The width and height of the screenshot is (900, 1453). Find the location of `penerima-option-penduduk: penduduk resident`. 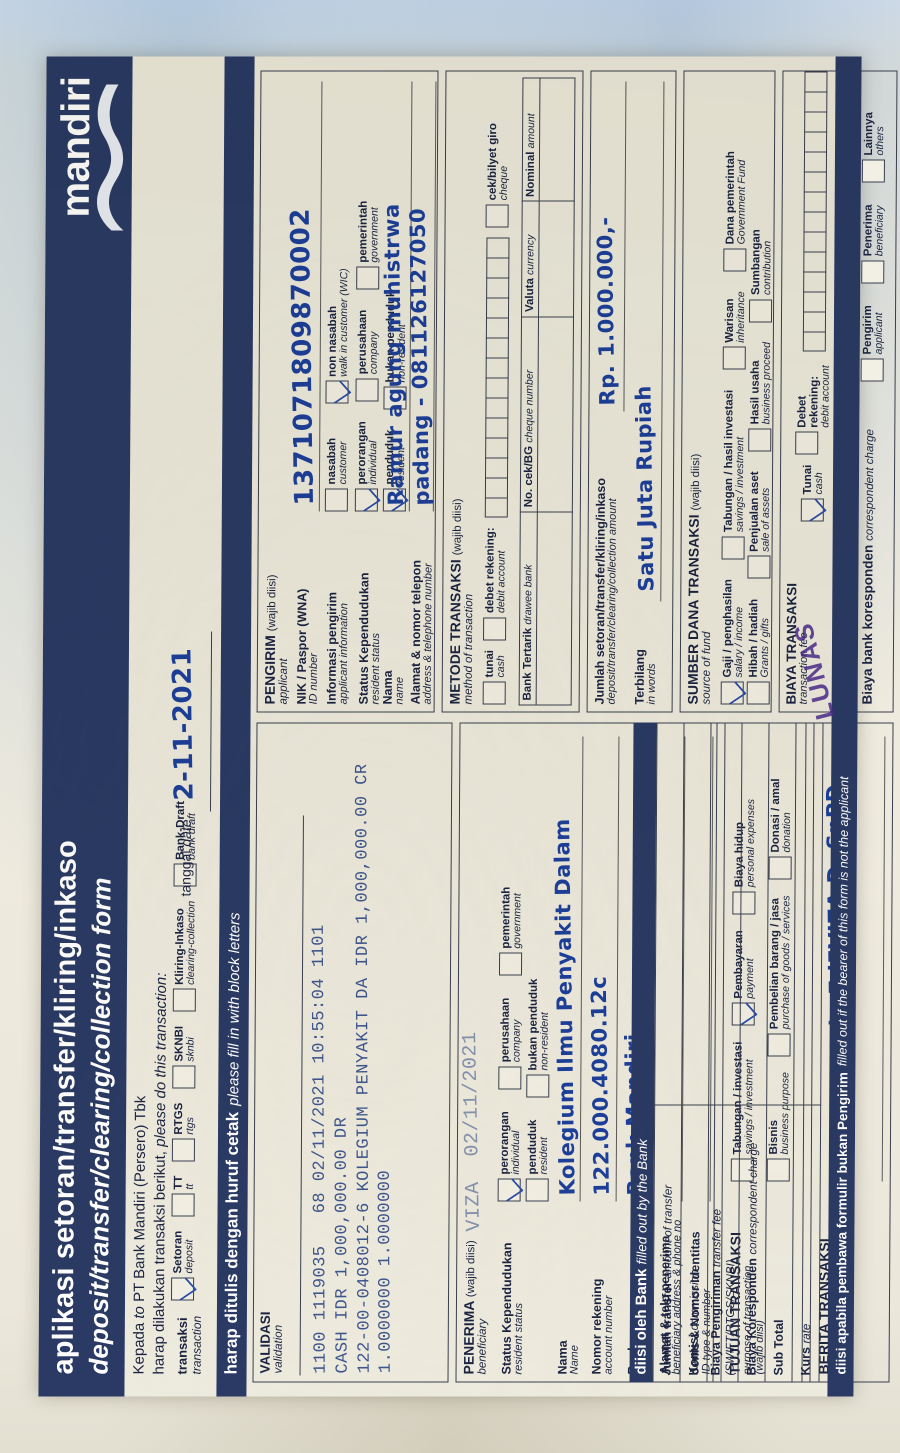

penerima-option-penduduk: penduduk resident is located at coordinates (538, 1160).